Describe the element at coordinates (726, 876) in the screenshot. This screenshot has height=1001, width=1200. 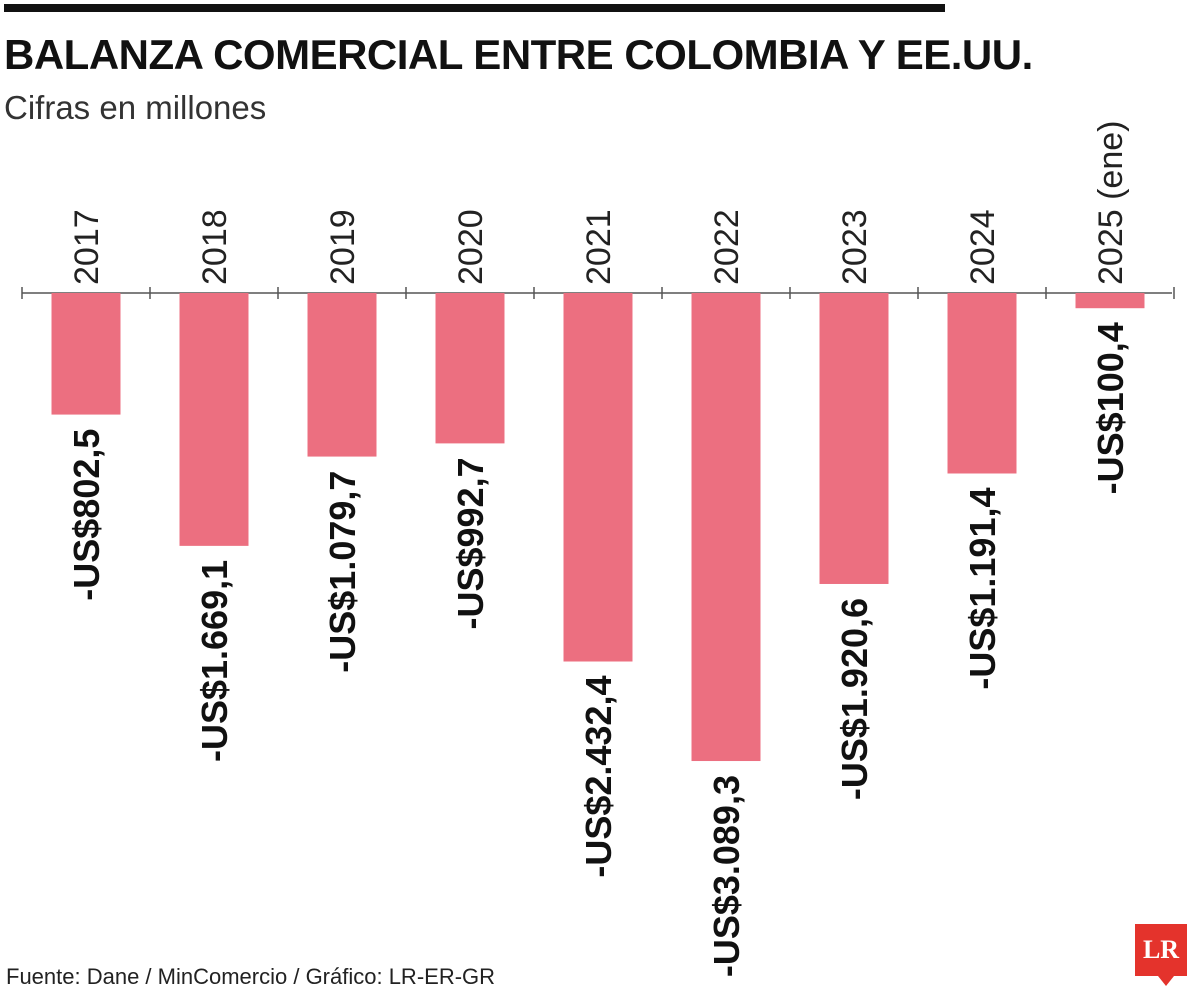
I see `data-label: -US$3.089,3` at that location.